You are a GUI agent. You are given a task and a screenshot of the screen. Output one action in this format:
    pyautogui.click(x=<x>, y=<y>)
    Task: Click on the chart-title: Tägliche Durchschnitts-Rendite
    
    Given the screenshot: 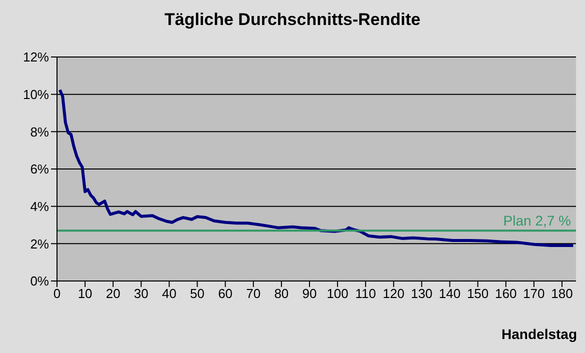 What is the action you would take?
    pyautogui.click(x=293, y=20)
    